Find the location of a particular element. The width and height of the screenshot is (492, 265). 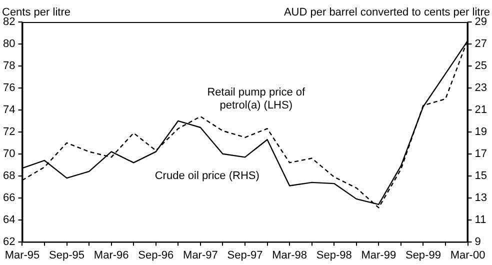

y-tick-label: 80 is located at coordinates (9, 44).